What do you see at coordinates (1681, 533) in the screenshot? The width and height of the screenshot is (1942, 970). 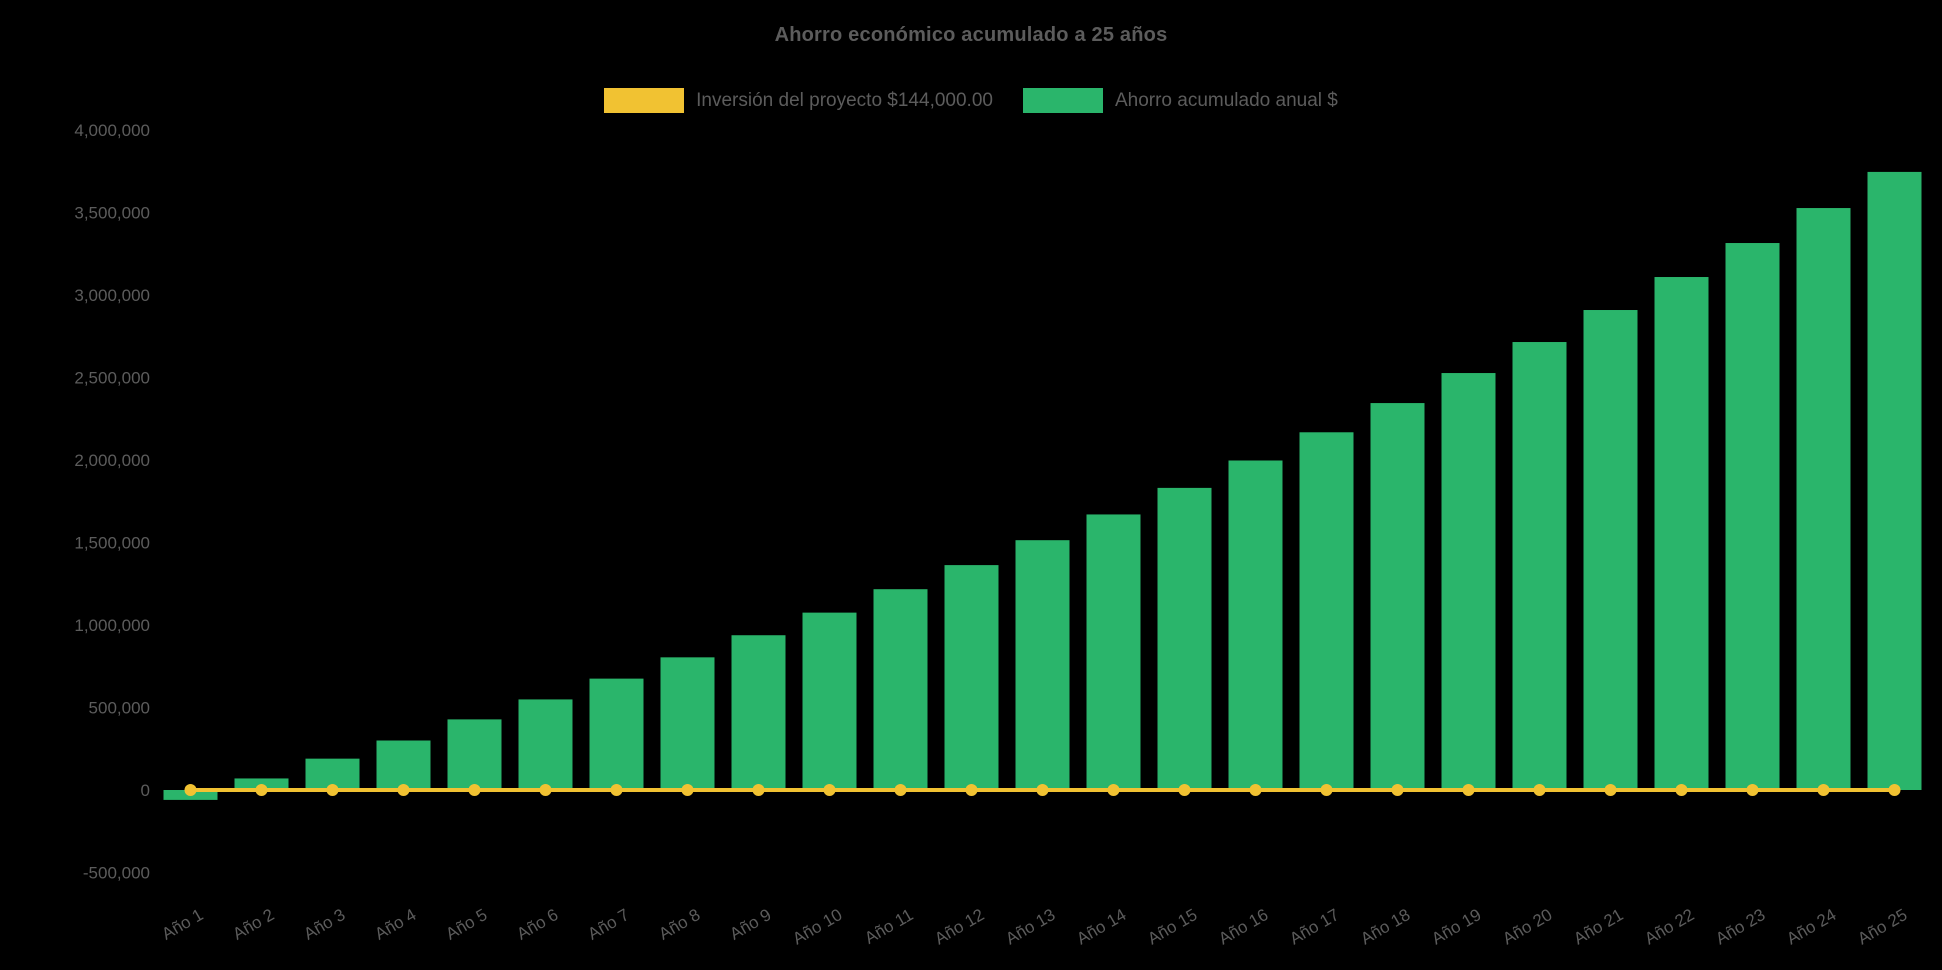 I see `bar-año-22` at bounding box center [1681, 533].